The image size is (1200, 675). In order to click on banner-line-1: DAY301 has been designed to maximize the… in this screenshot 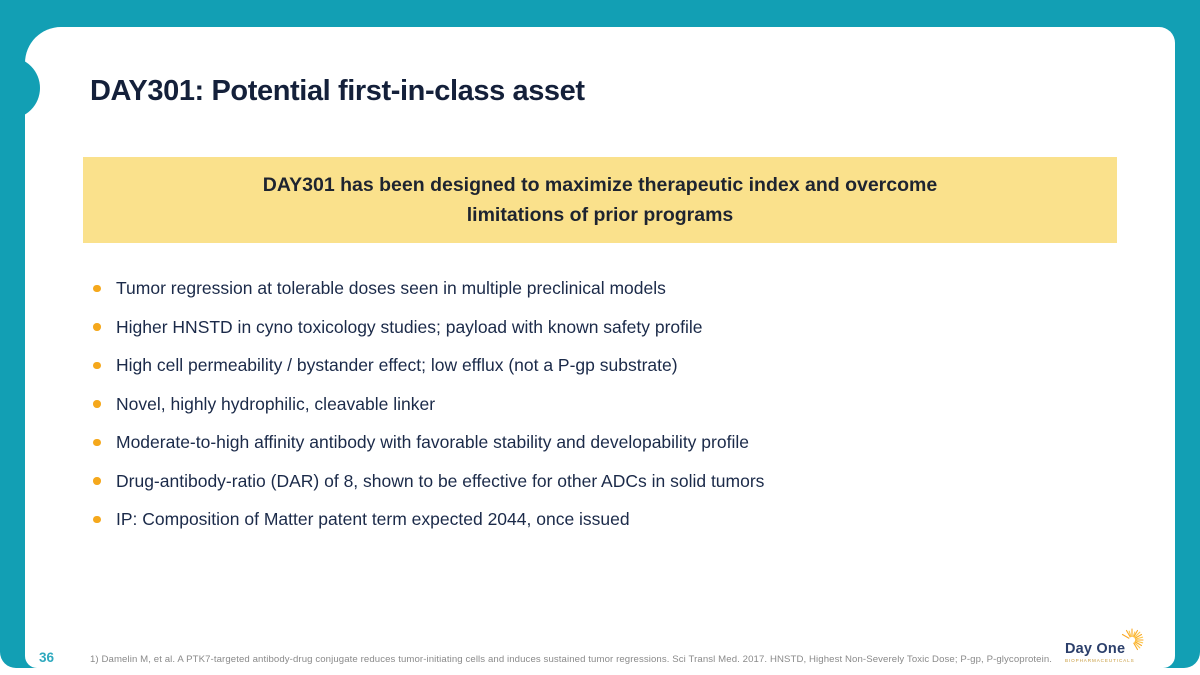, I will do `click(600, 185)`.